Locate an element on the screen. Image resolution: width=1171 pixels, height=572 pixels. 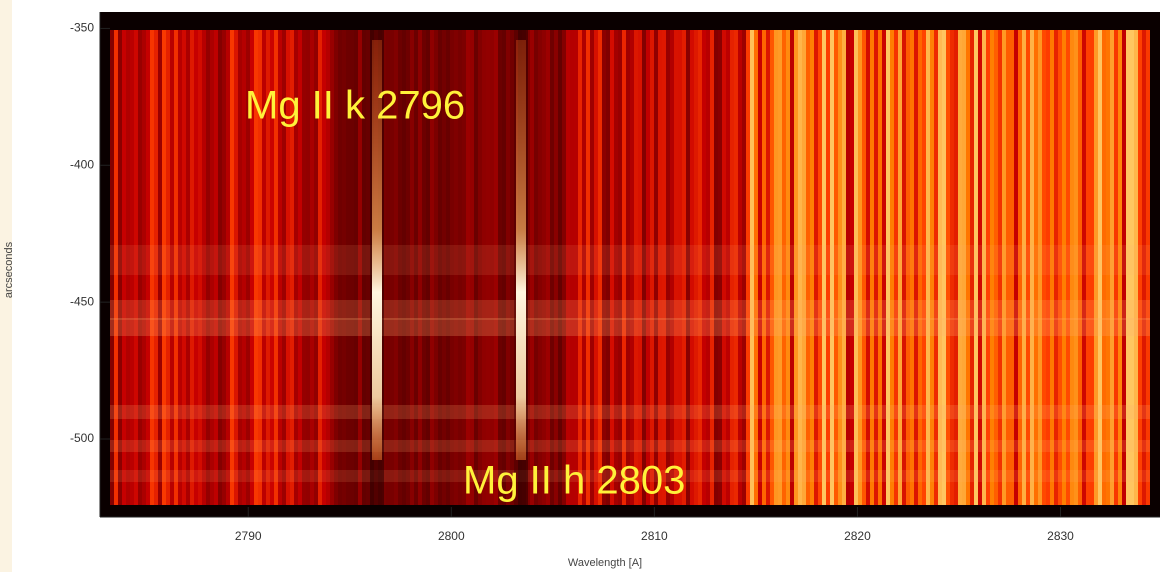
x-axis-label: Wavelength [A] is located at coordinates (605, 563).